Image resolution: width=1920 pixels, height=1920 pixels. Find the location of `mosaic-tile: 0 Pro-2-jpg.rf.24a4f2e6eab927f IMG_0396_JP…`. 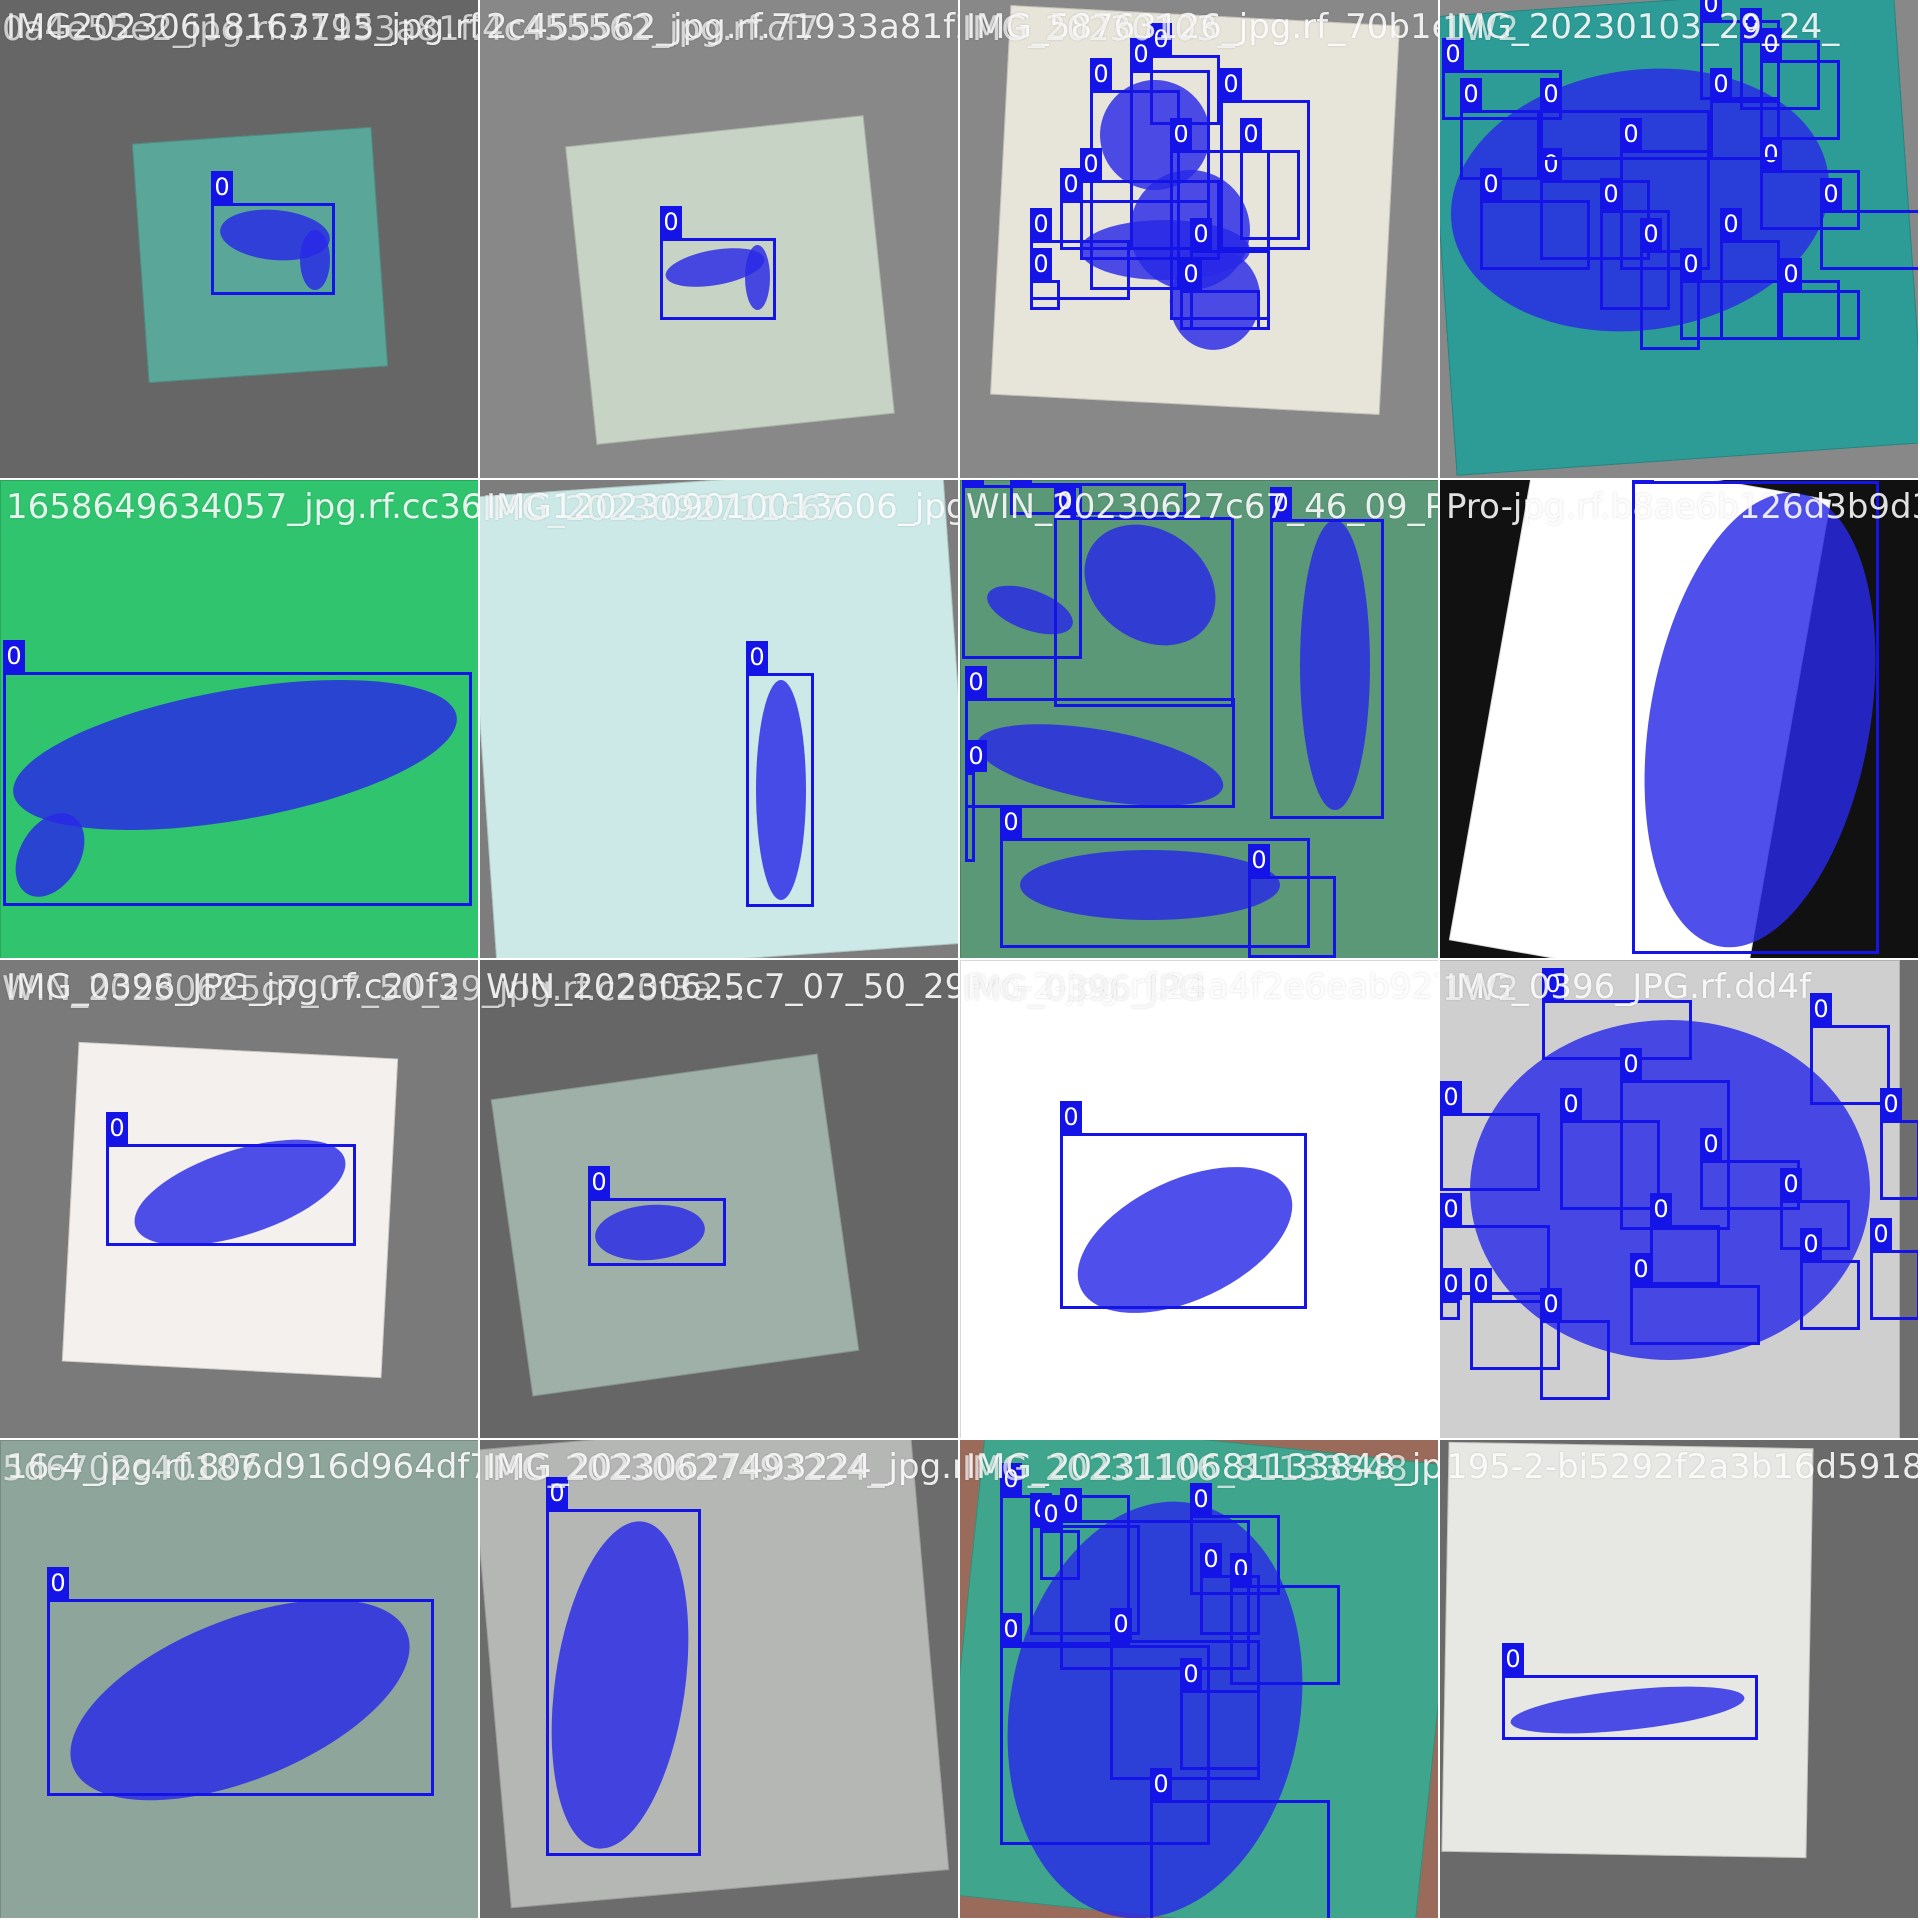

mosaic-tile: 0 Pro-2-jpg.rf.24a4f2e6eab927f IMG_0396_JP… is located at coordinates (1199, 1199).